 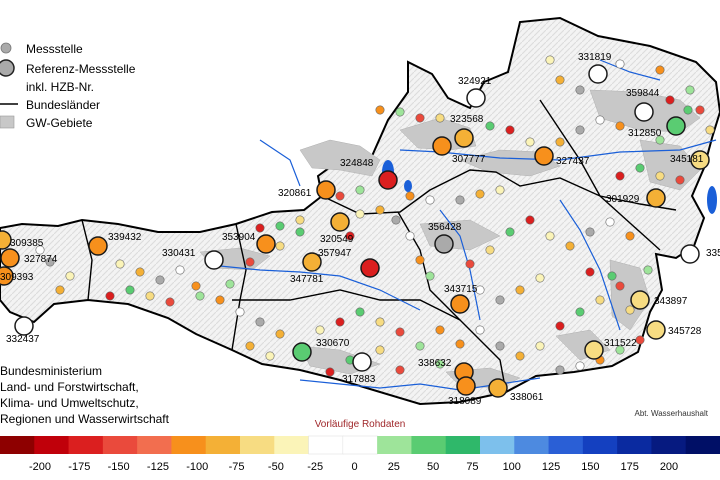 What do you see at coordinates (636, 198) in the screenshot?
I see `reference-station: 301929` at bounding box center [636, 198].